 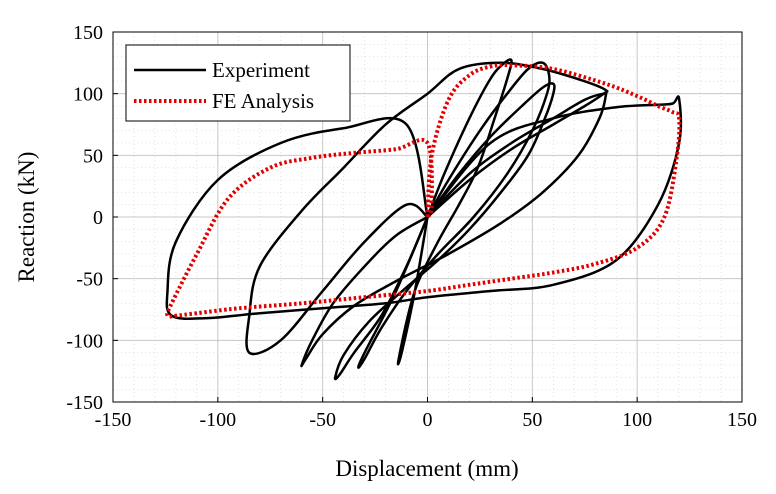 What do you see at coordinates (84, 341) in the screenshot?
I see `y-tick-label: -100` at bounding box center [84, 341].